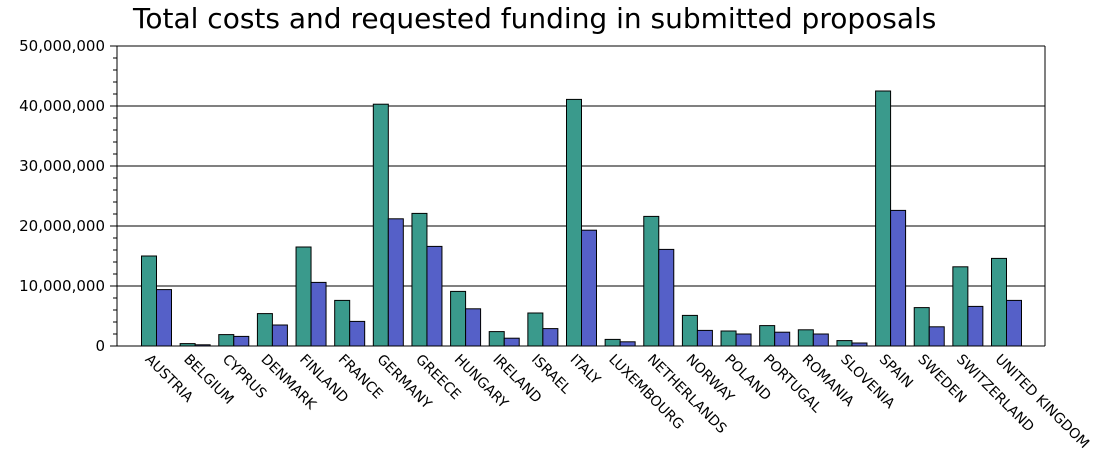 The height and width of the screenshot is (459, 1109). What do you see at coordinates (100, 346) in the screenshot?
I see `y-tick-label: 0` at bounding box center [100, 346].